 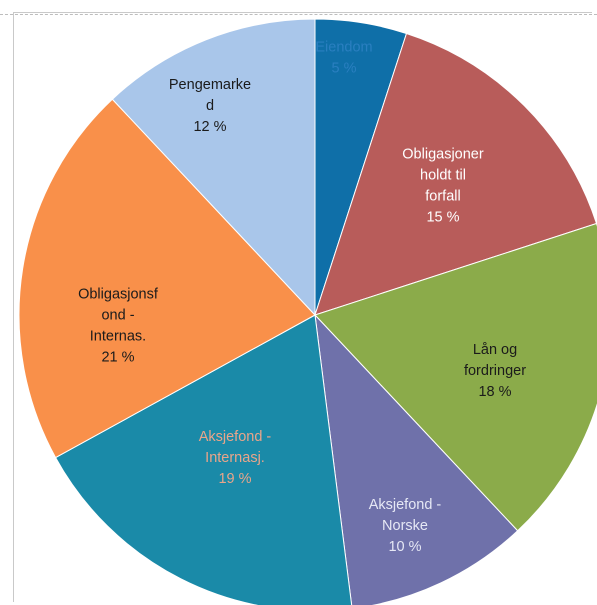 What do you see at coordinates (443, 155) in the screenshot?
I see `slice-label-line: Obligasjoner` at bounding box center [443, 155].